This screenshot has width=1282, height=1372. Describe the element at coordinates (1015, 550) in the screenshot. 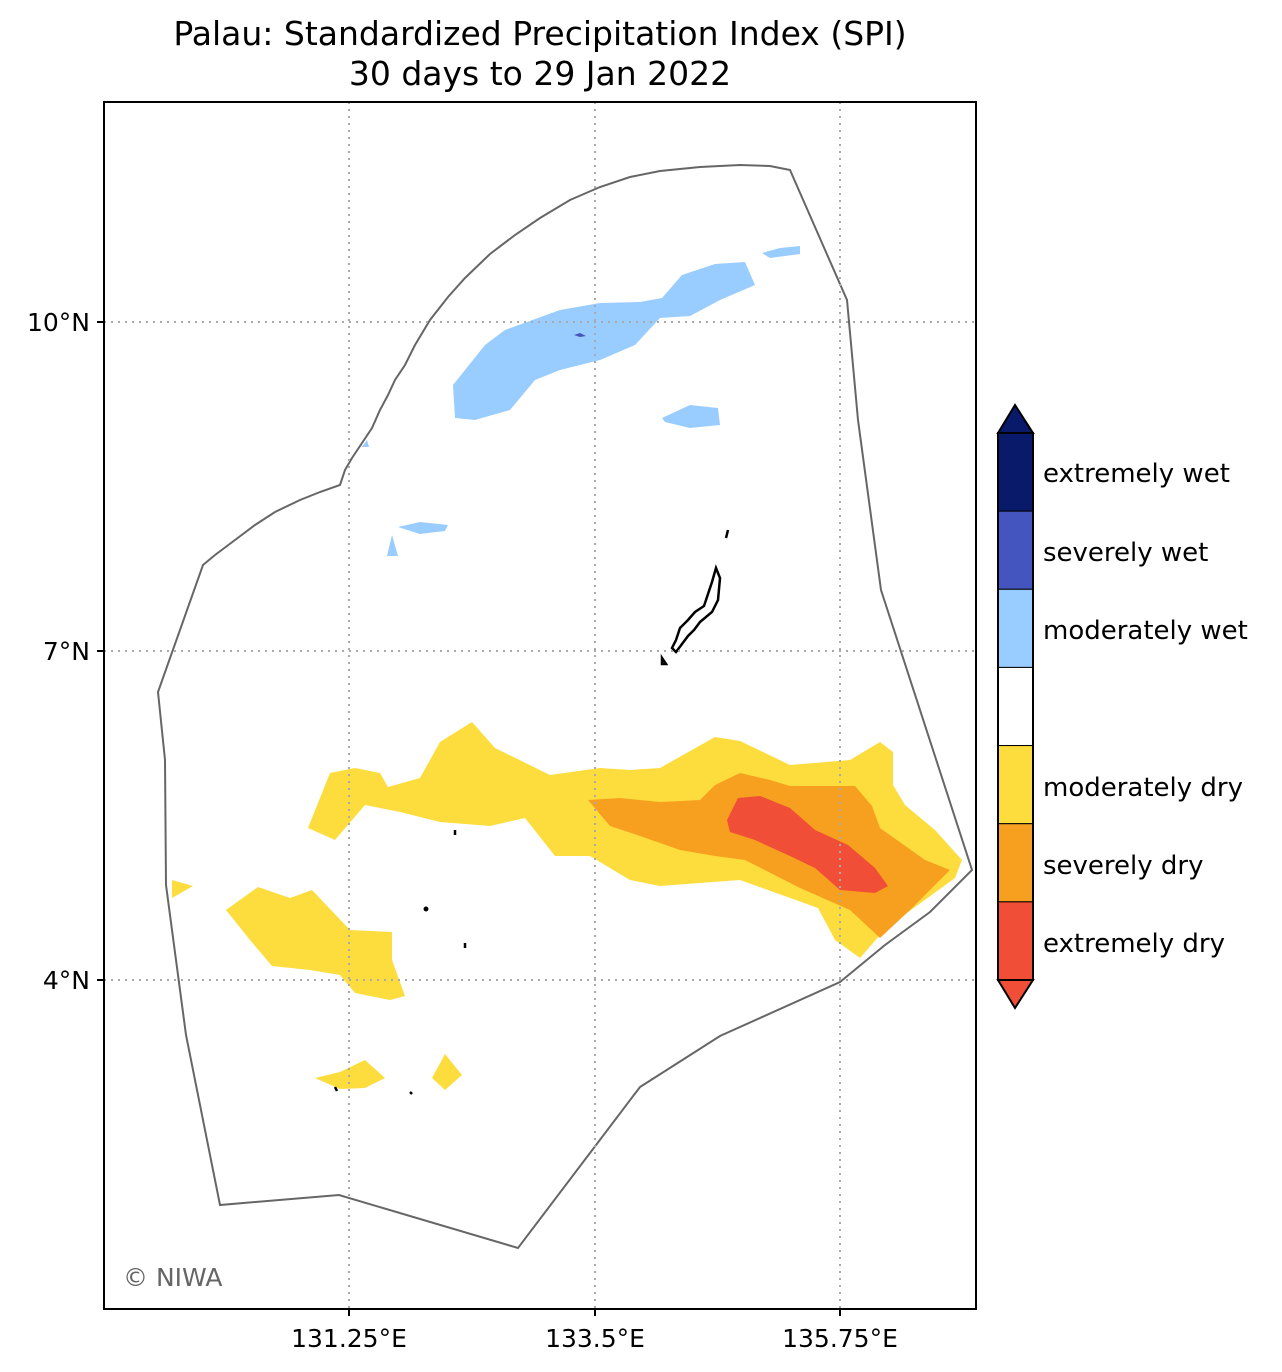

I see `colorbar-block-severely-wet` at that location.